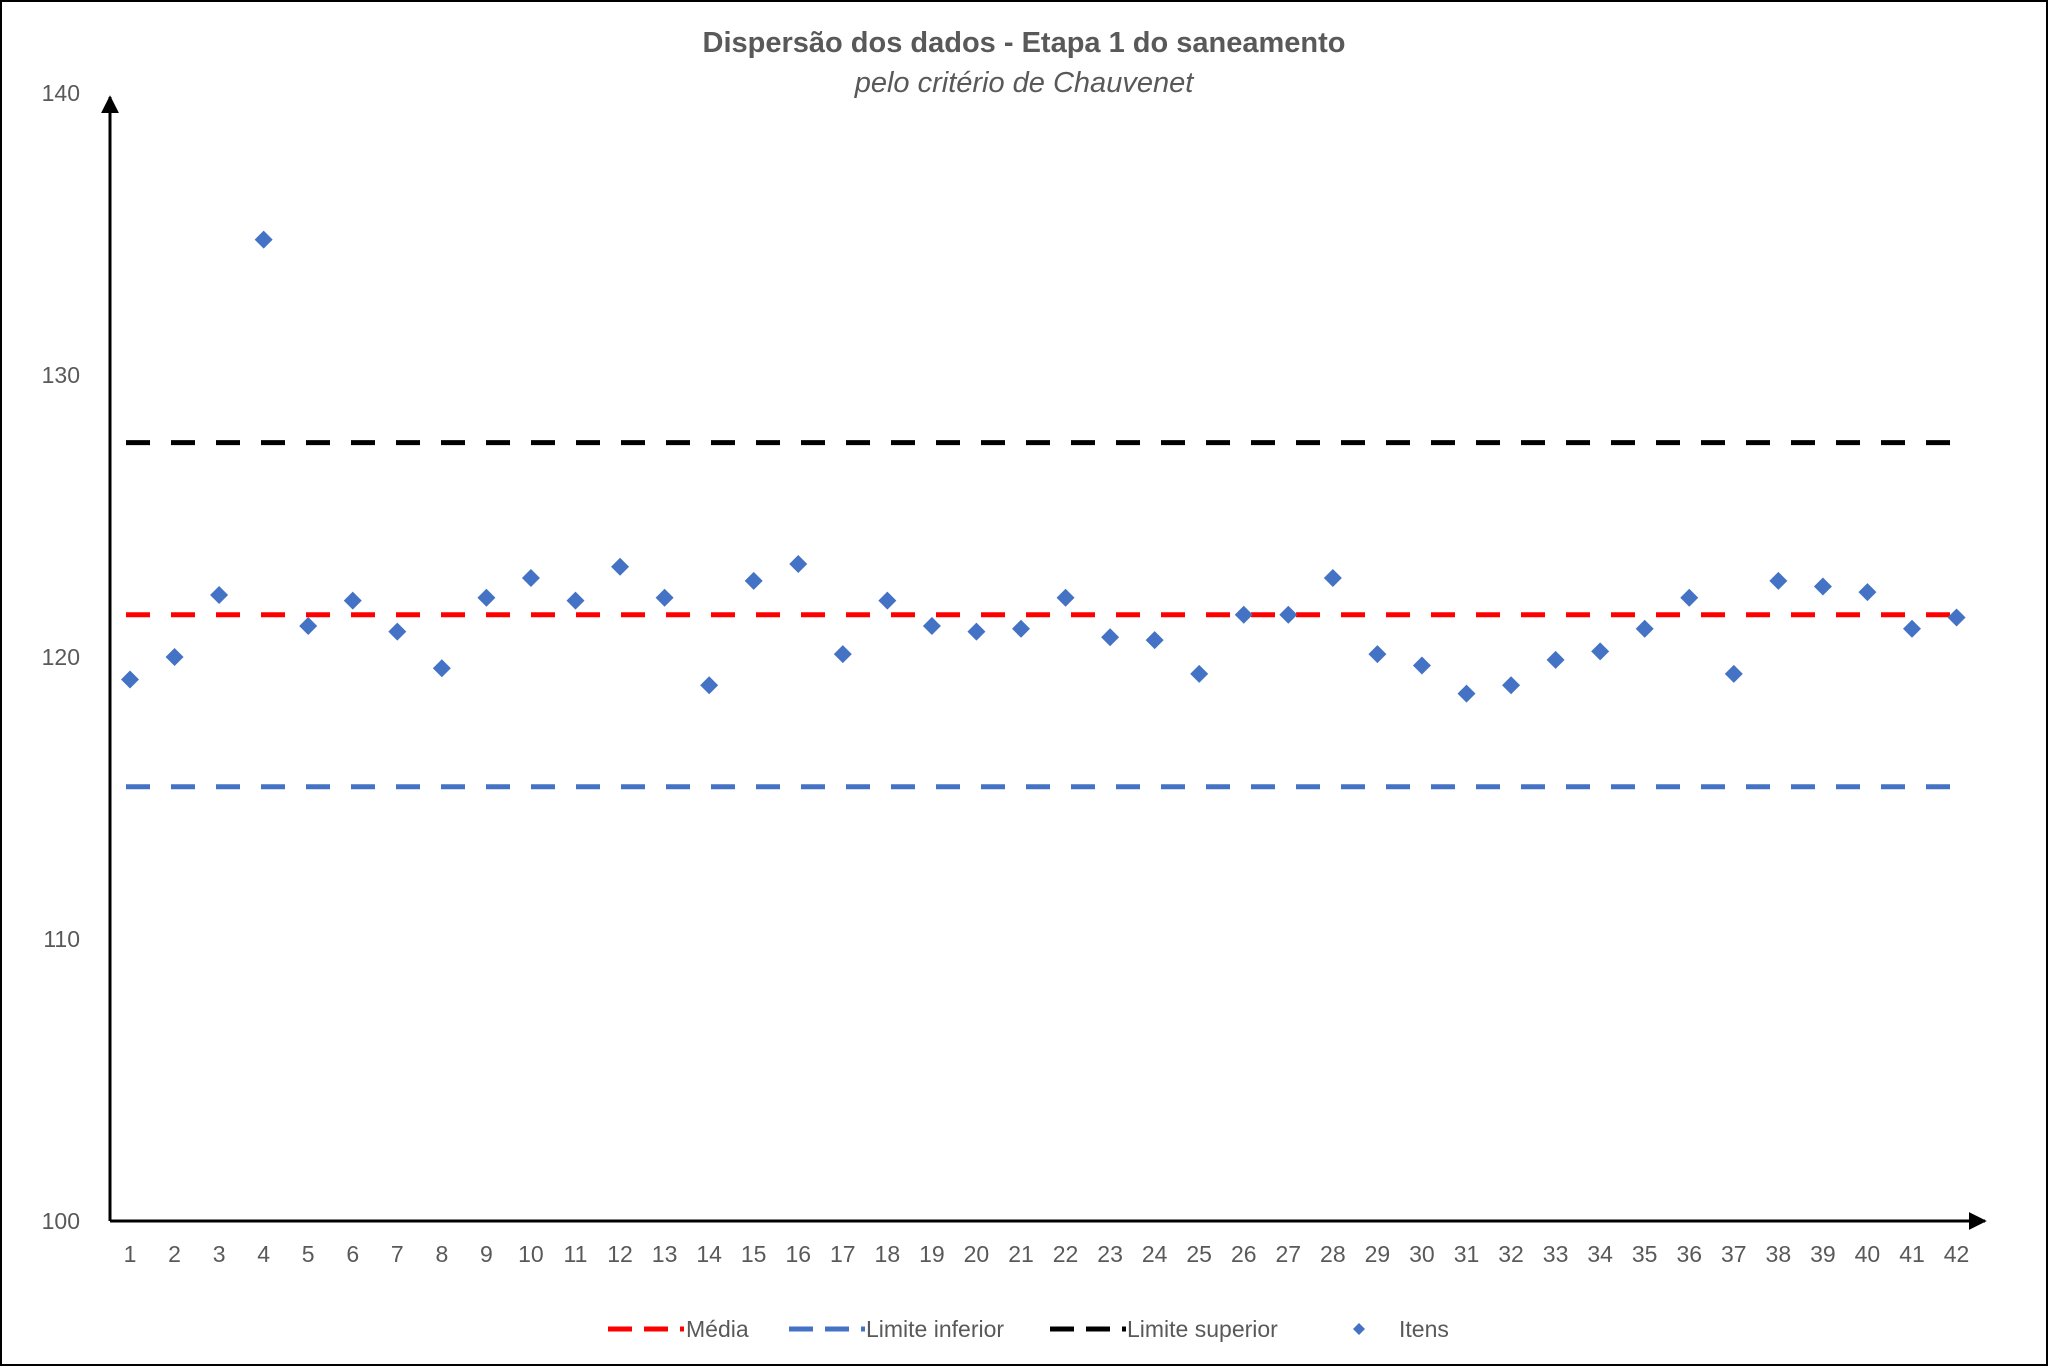 The image size is (2048, 1366). Describe the element at coordinates (61, 939) in the screenshot. I see `y-tick-label: 110` at that location.